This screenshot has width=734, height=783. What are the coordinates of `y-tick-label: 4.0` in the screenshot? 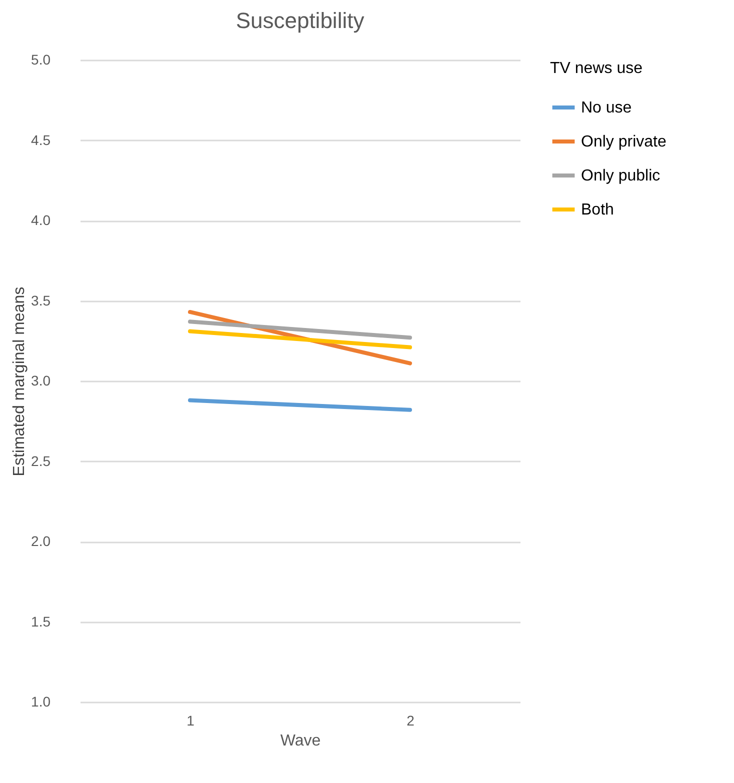 It's located at (41, 220).